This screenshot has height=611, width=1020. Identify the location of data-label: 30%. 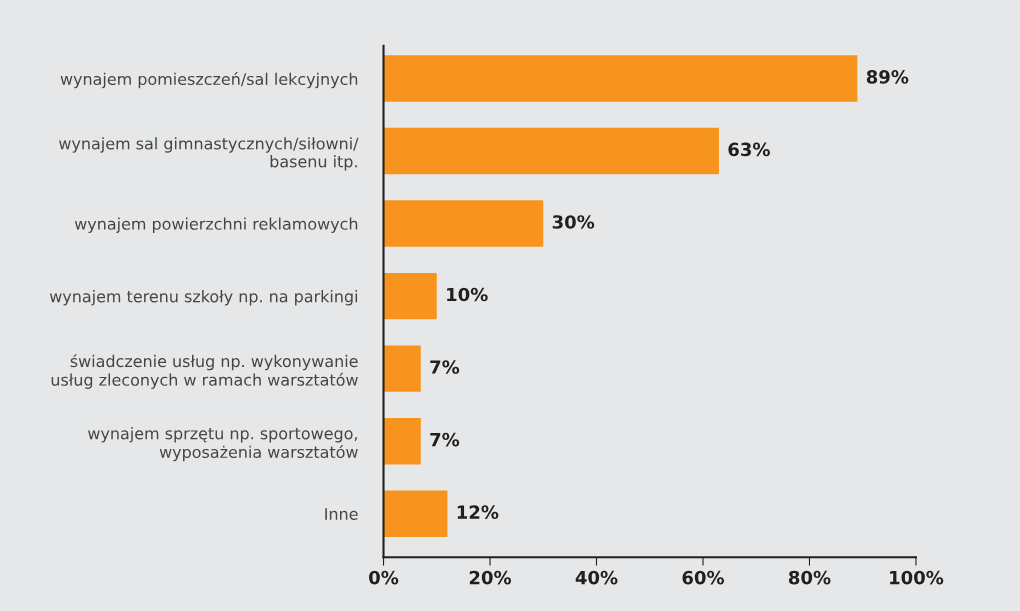
(573, 222).